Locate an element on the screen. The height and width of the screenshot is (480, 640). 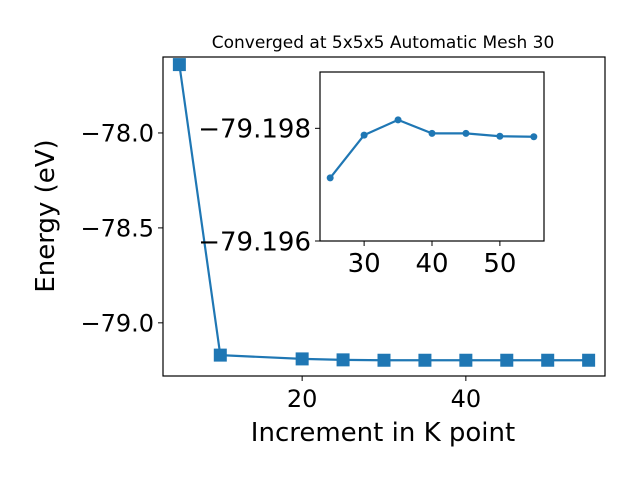
x-axis-label: Increment in K point is located at coordinates (383, 433).